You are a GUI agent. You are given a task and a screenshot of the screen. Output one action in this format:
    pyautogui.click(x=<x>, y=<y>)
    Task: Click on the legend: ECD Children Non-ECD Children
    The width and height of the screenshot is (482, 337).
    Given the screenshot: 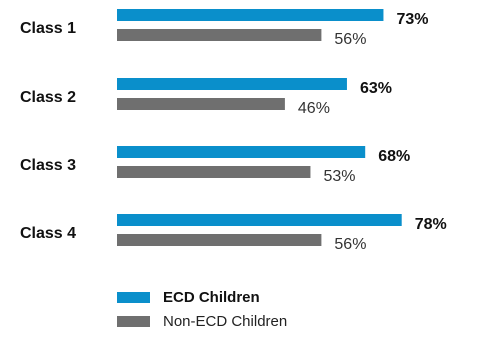 What is the action you would take?
    pyautogui.click(x=202, y=310)
    